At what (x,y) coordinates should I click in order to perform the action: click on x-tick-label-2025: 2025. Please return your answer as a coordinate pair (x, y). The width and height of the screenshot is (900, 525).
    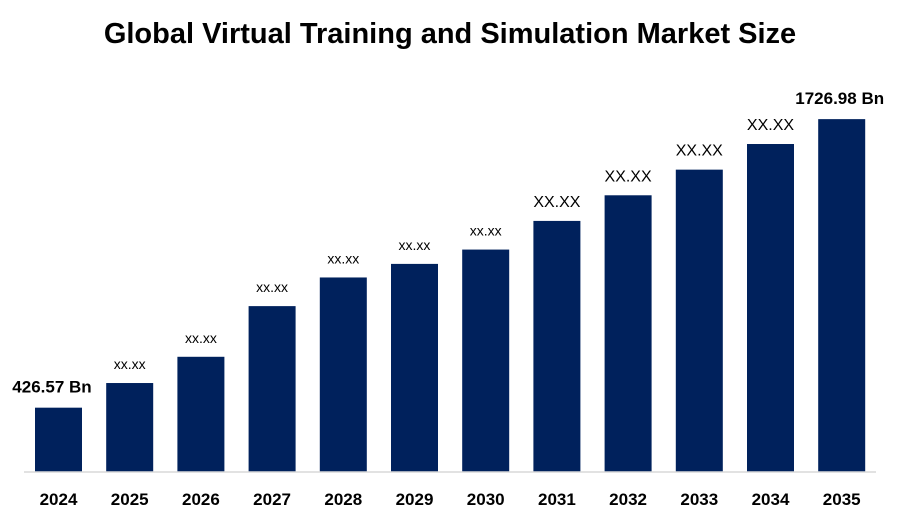
    Looking at the image, I should click on (130, 499).